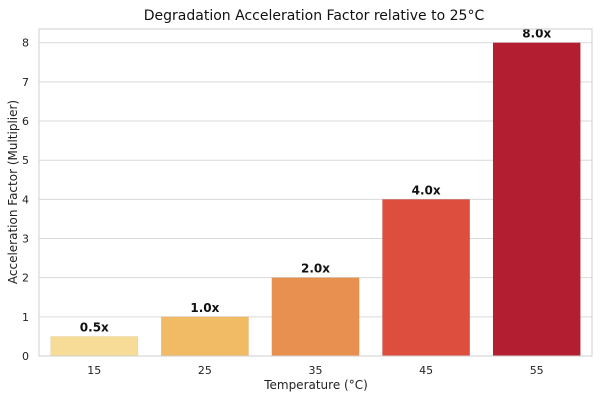 The width and height of the screenshot is (600, 400). I want to click on y-axis-label: Acceleration Factor (Multiplier), so click(13, 192).